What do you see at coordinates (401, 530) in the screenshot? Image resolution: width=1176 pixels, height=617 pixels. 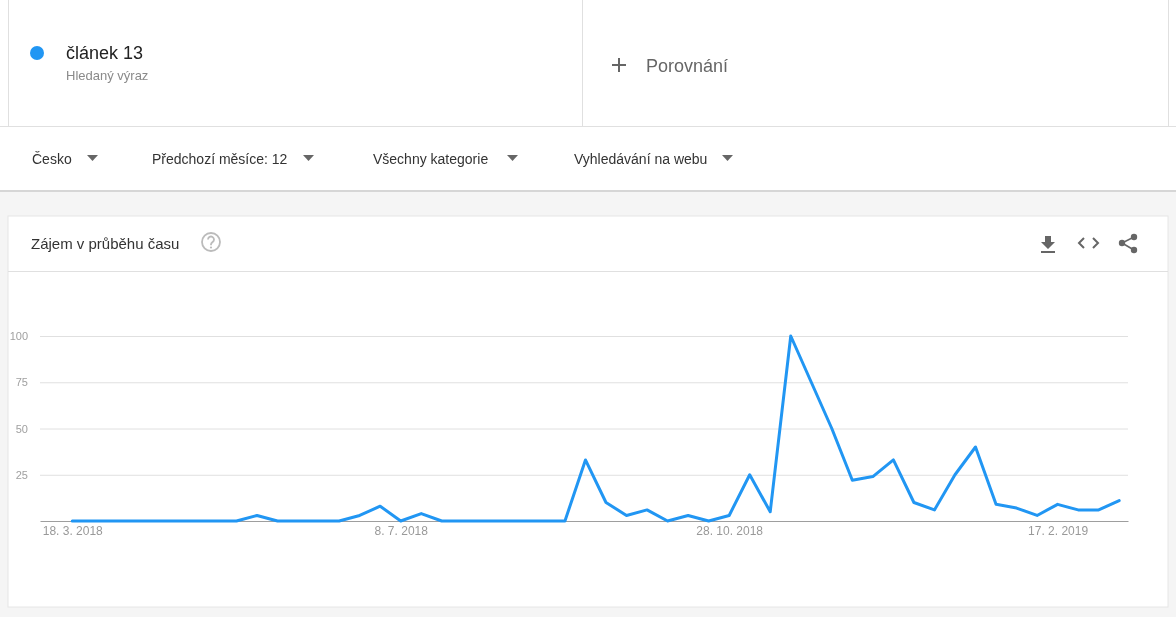 I see `x-tick-label: 8. 7. 2018` at bounding box center [401, 530].